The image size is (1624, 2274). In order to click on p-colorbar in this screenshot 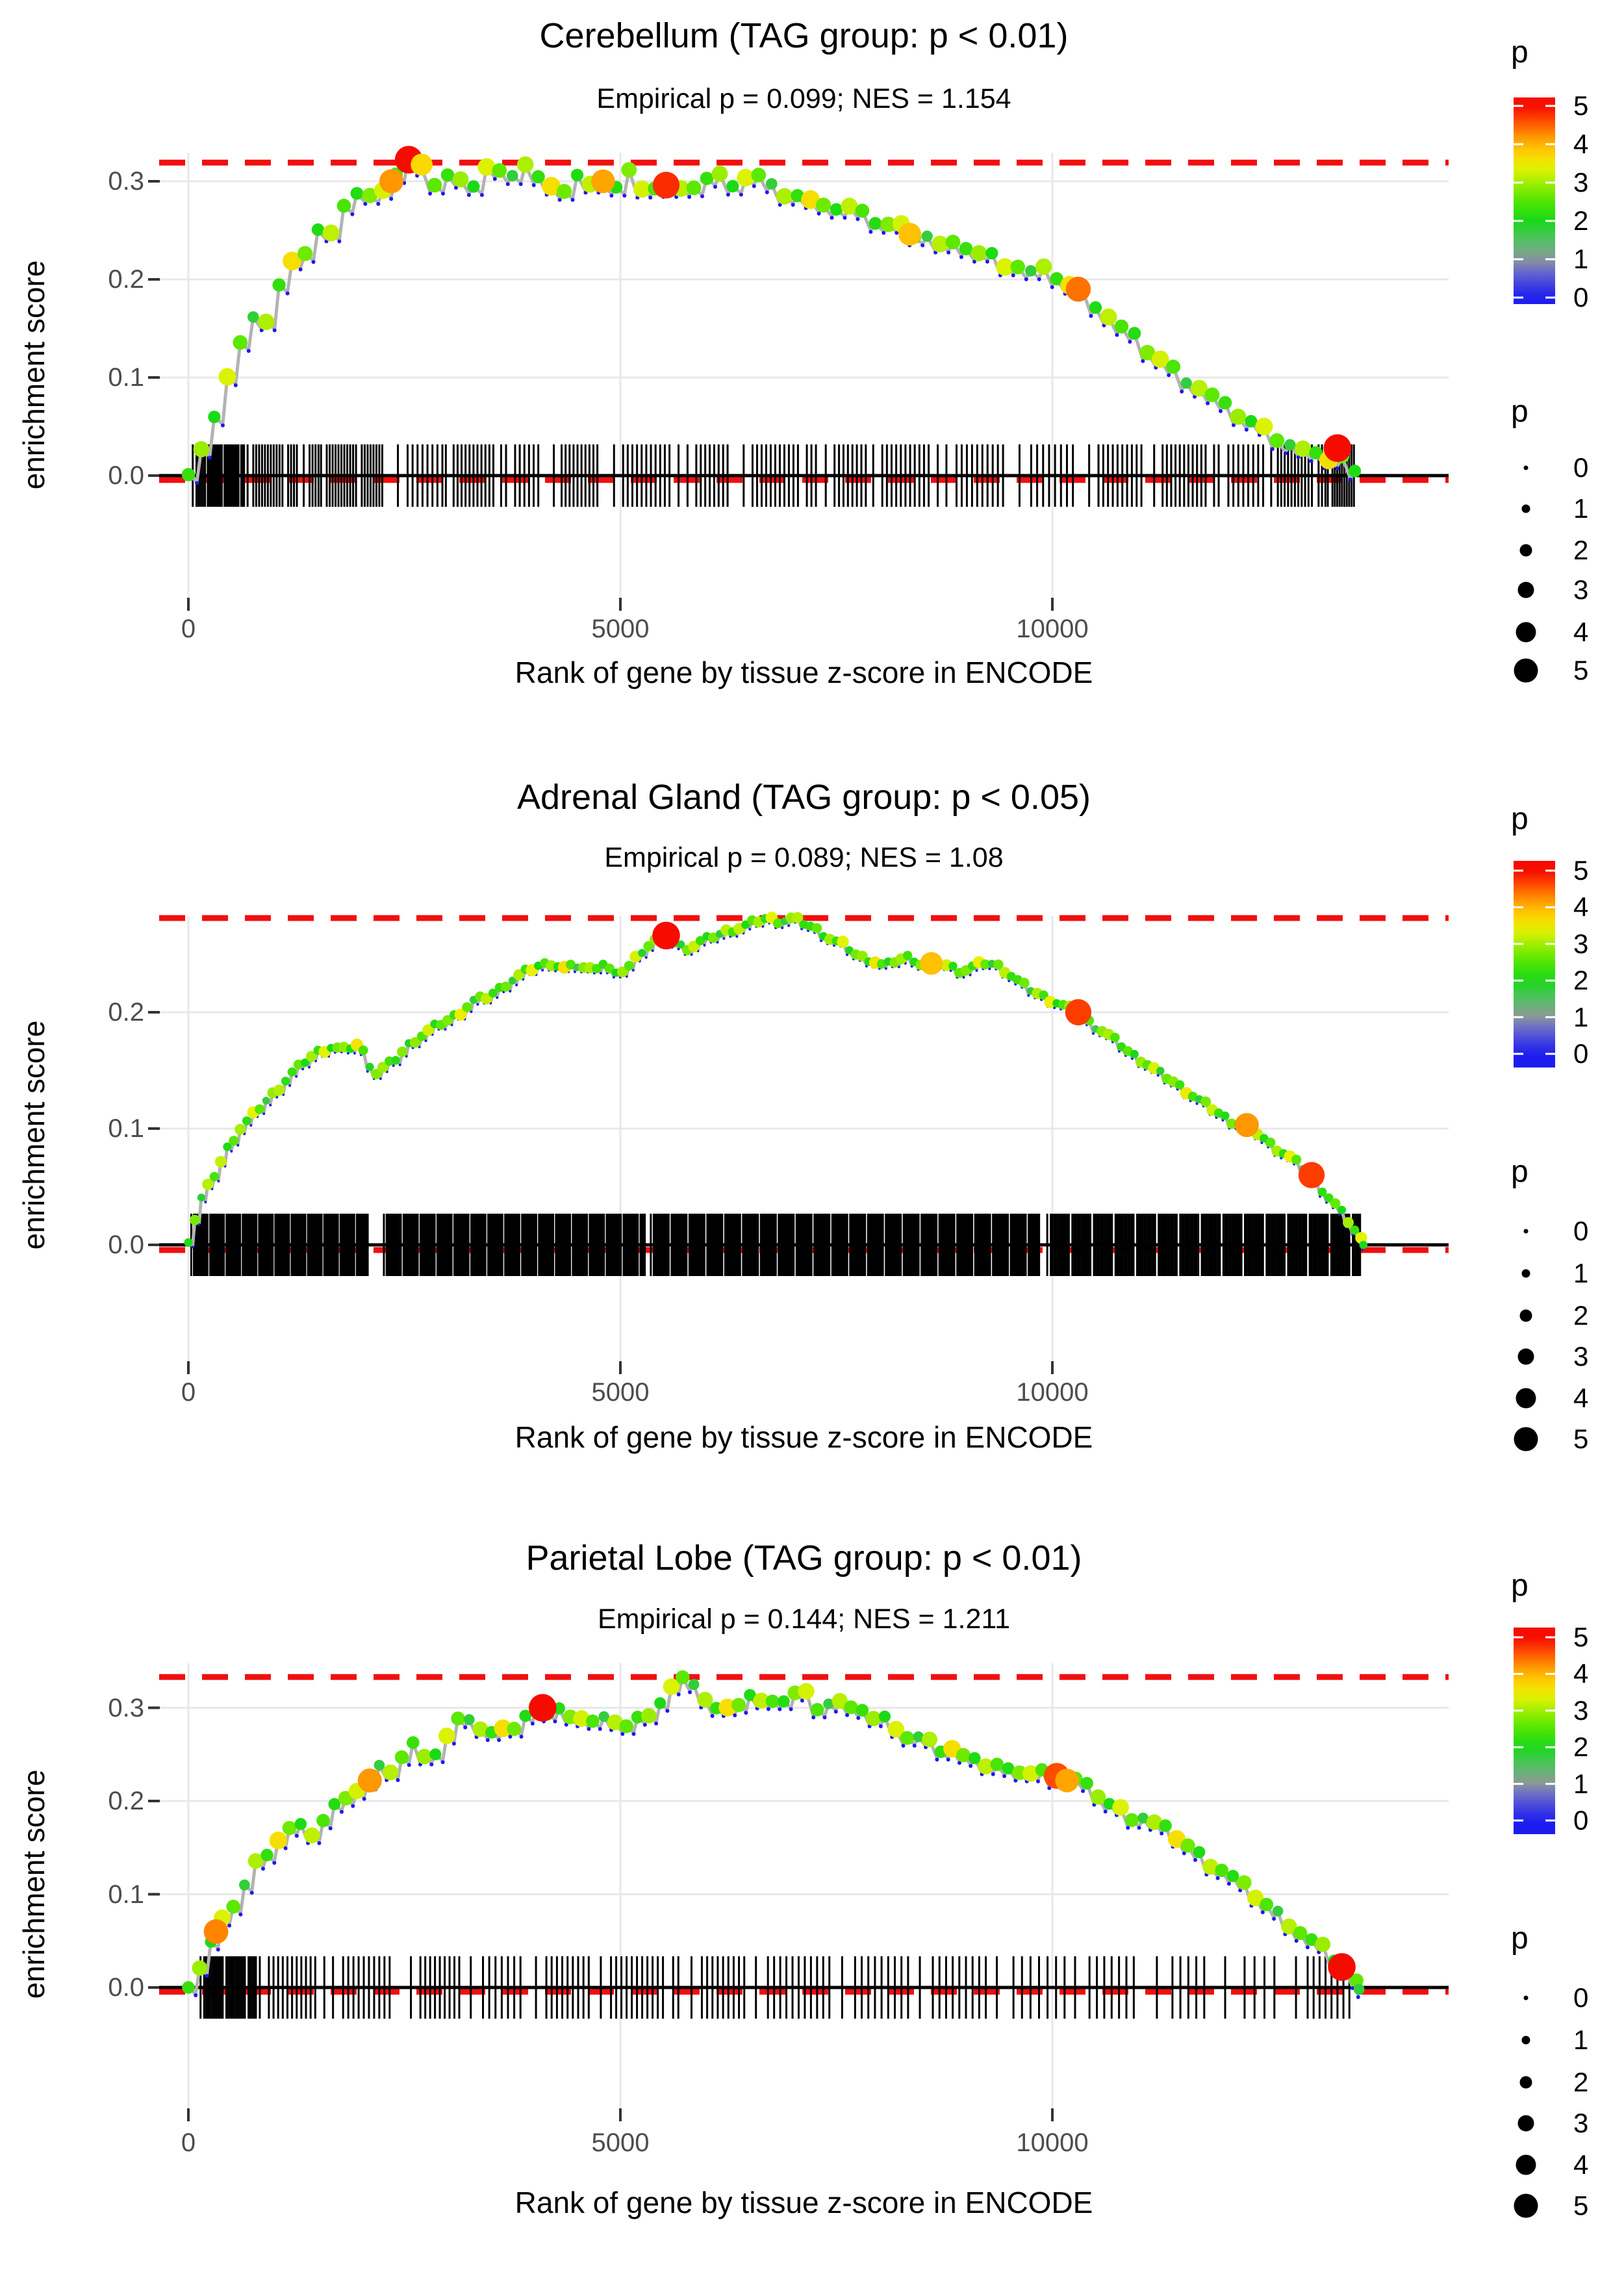, I will do `click(1534, 964)`.